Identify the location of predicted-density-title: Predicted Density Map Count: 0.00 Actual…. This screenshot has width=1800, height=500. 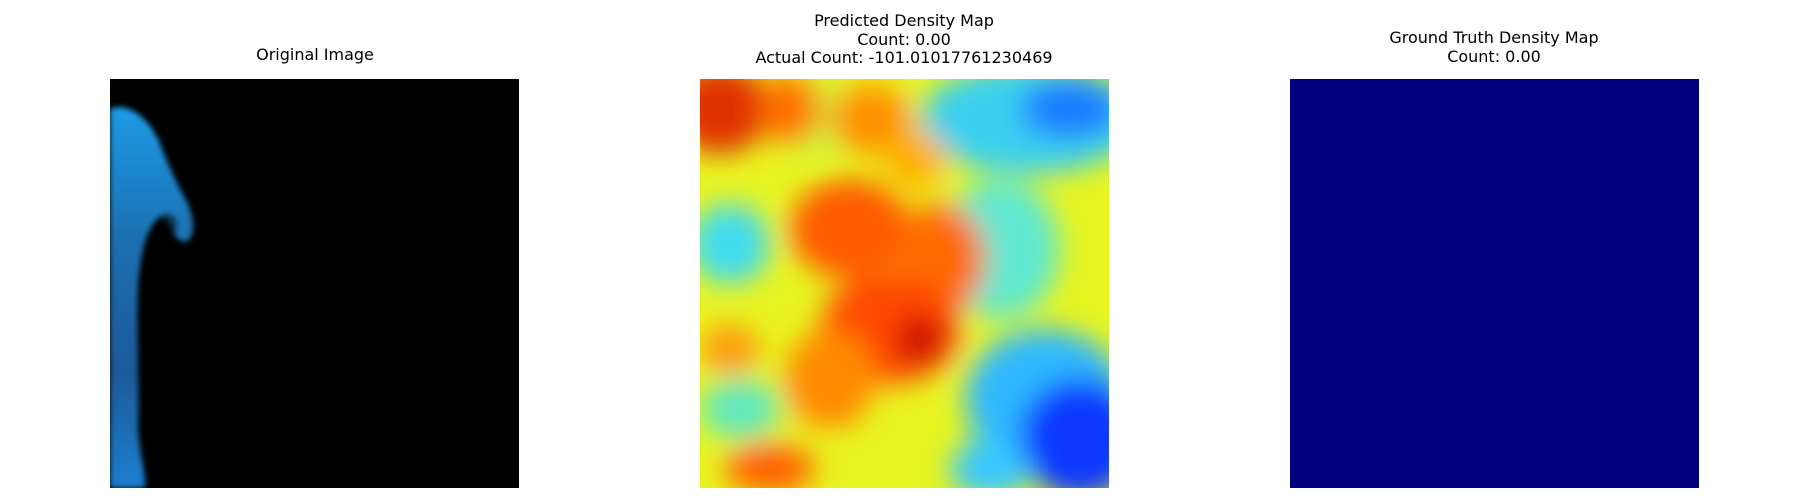
(904, 39).